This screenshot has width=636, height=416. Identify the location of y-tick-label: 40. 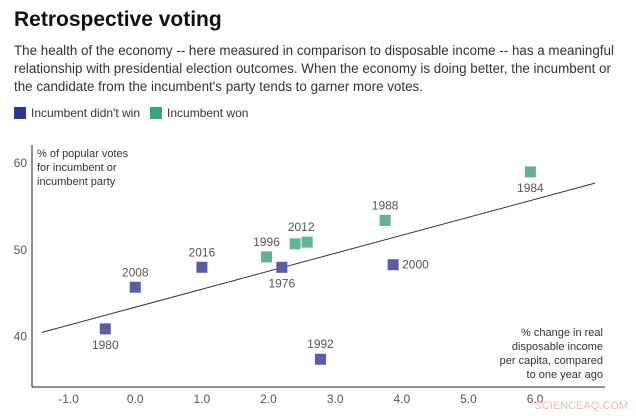
(21, 337).